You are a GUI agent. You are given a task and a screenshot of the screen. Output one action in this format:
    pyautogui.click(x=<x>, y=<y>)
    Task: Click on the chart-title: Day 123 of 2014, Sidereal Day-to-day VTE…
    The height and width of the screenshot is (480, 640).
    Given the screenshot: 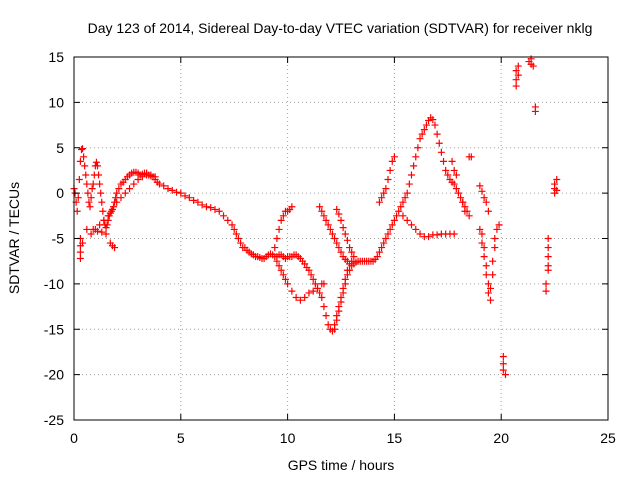 What is the action you would take?
    pyautogui.click(x=340, y=28)
    